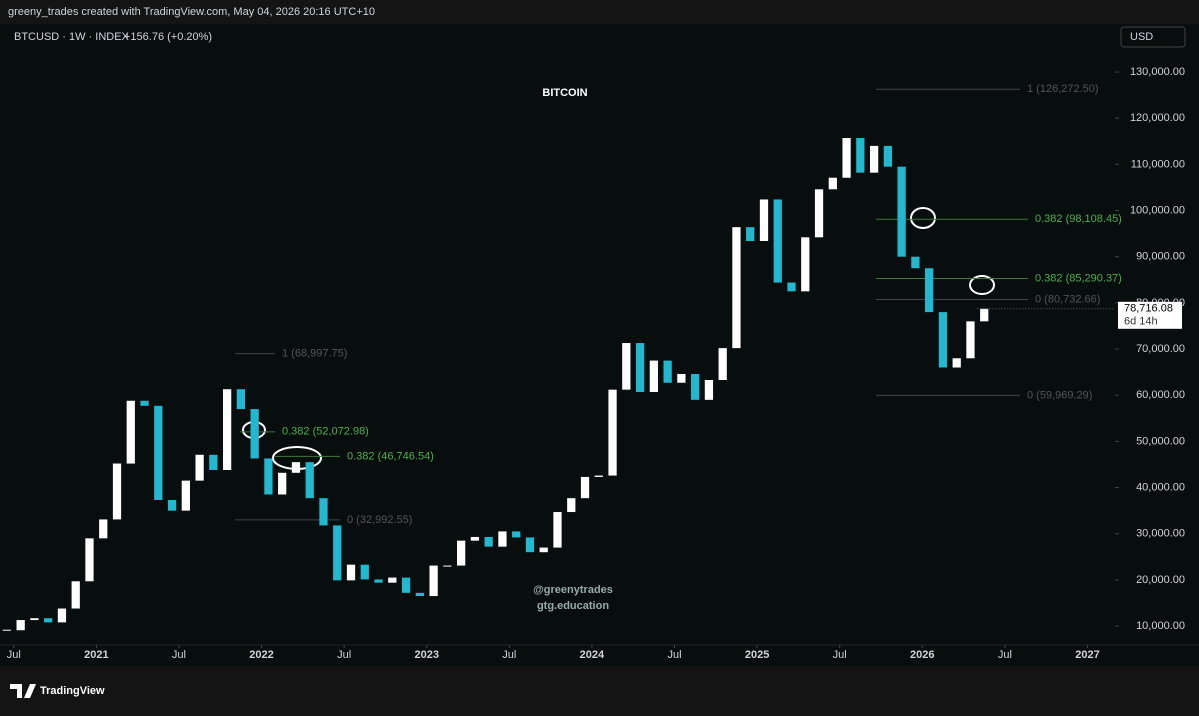 The height and width of the screenshot is (716, 1199). Describe the element at coordinates (1160, 349) in the screenshot. I see `y-tick-label: 70,000.00` at that location.